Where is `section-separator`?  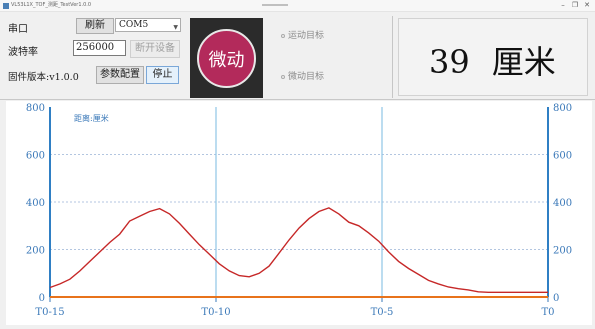 section-separator is located at coordinates (297, 99).